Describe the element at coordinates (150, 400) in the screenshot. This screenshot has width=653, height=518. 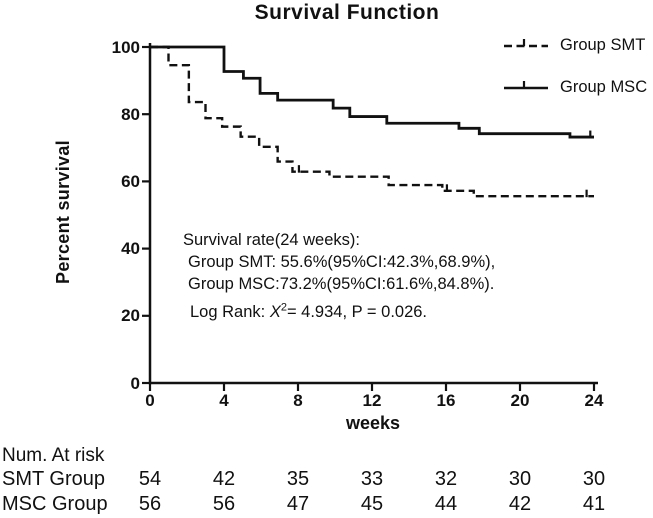
I see `x-tick-label: 0` at that location.